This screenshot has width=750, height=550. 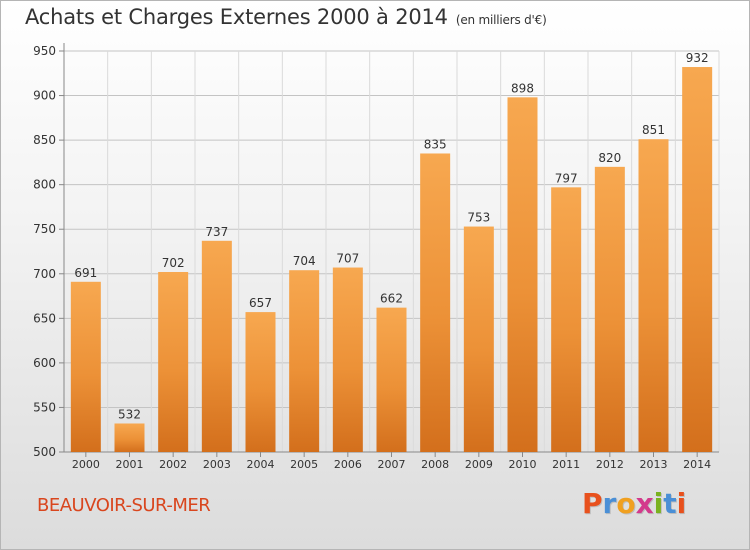 What do you see at coordinates (566, 319) in the screenshot?
I see `bar-2011` at bounding box center [566, 319].